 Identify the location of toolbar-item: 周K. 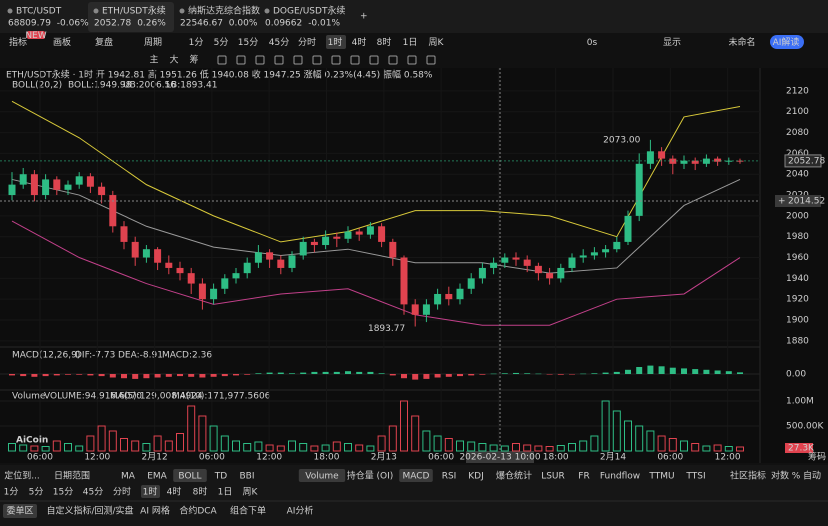
(437, 42).